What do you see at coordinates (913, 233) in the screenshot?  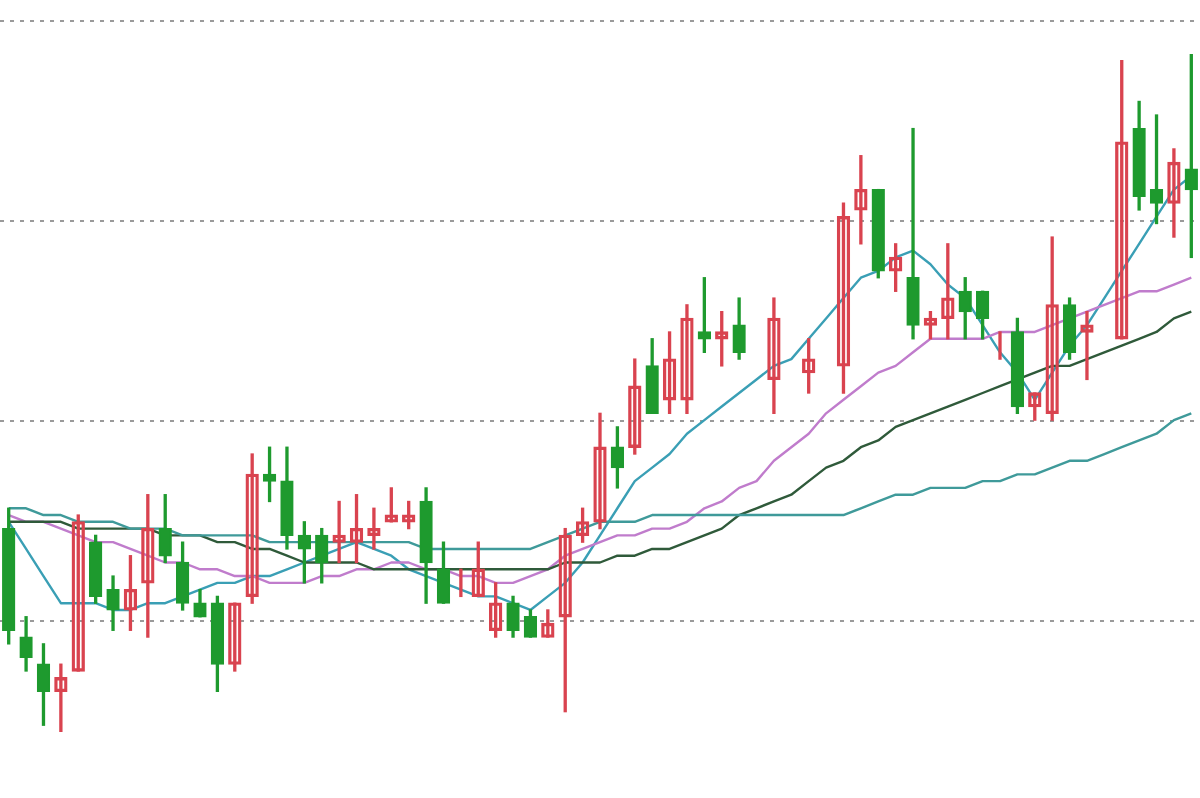 I see `candlestick` at bounding box center [913, 233].